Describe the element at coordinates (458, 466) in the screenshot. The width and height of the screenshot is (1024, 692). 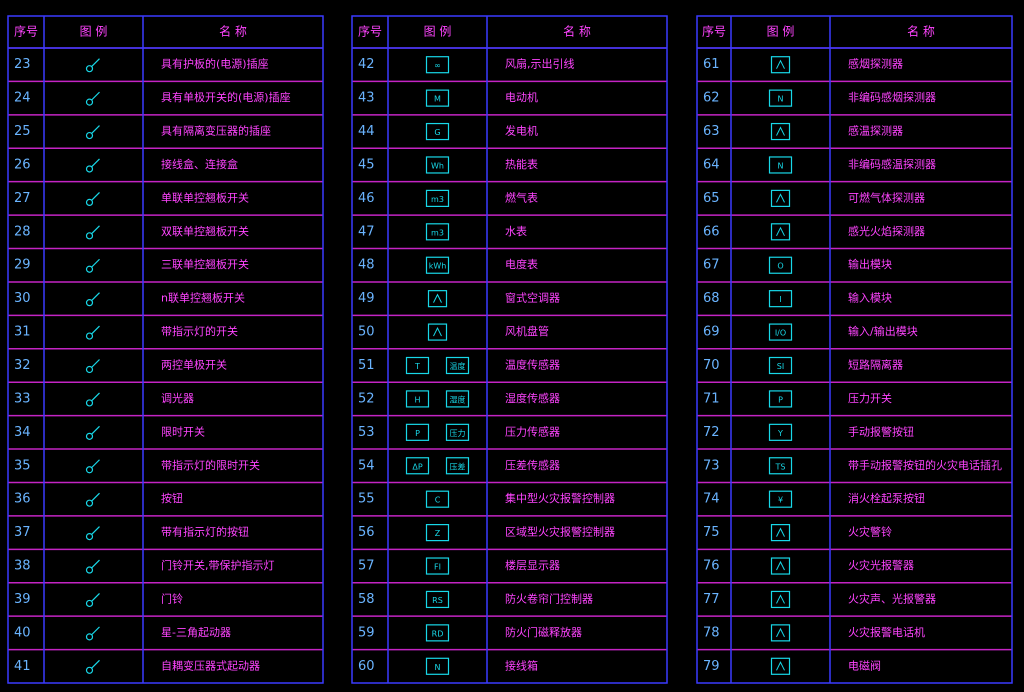
I see `icon-text: 压差` at that location.